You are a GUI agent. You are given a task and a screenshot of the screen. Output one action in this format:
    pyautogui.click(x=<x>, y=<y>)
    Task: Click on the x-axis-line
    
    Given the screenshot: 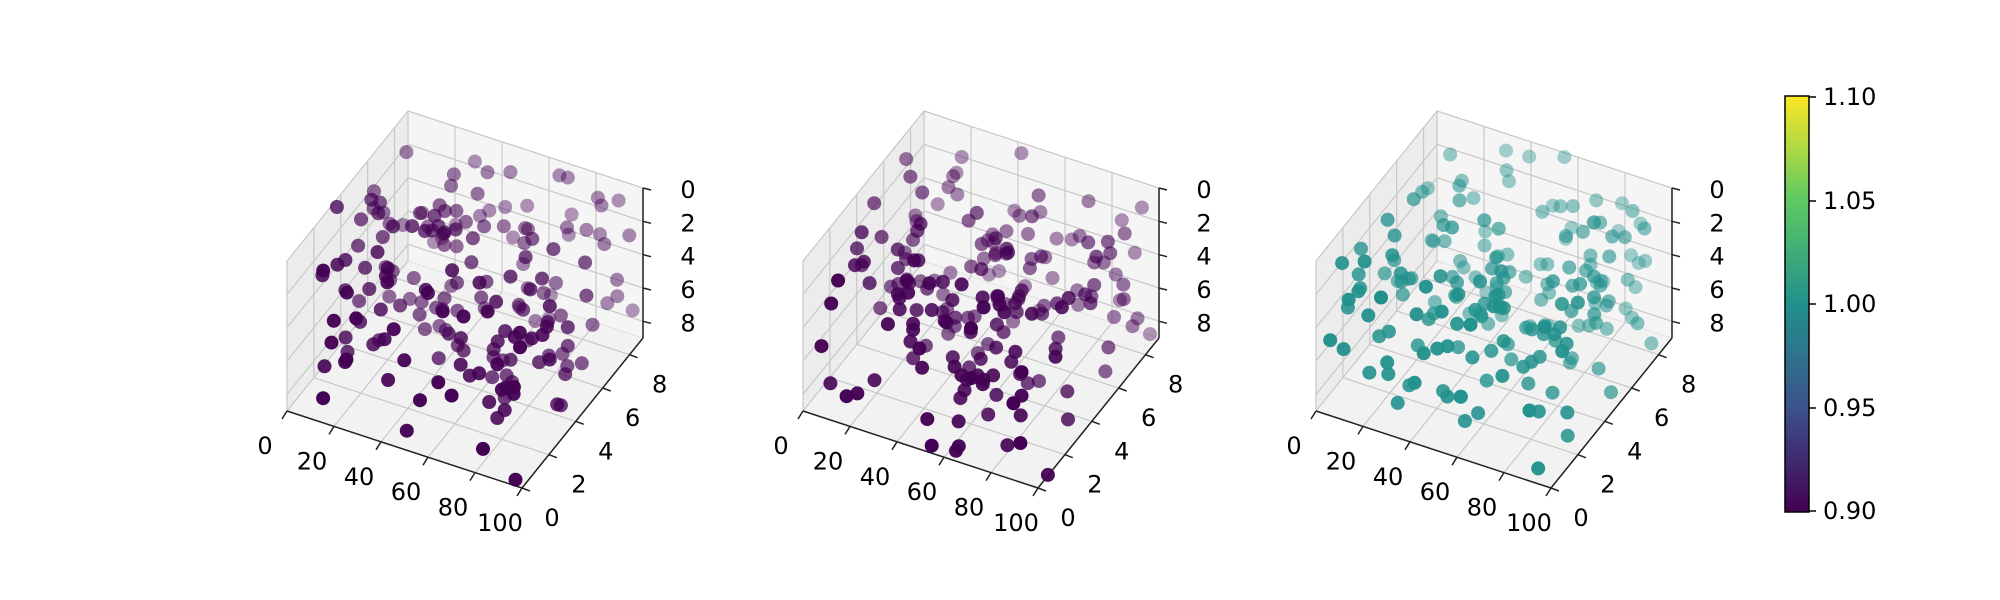 What is the action you would take?
    pyautogui.click(x=1433, y=449)
    